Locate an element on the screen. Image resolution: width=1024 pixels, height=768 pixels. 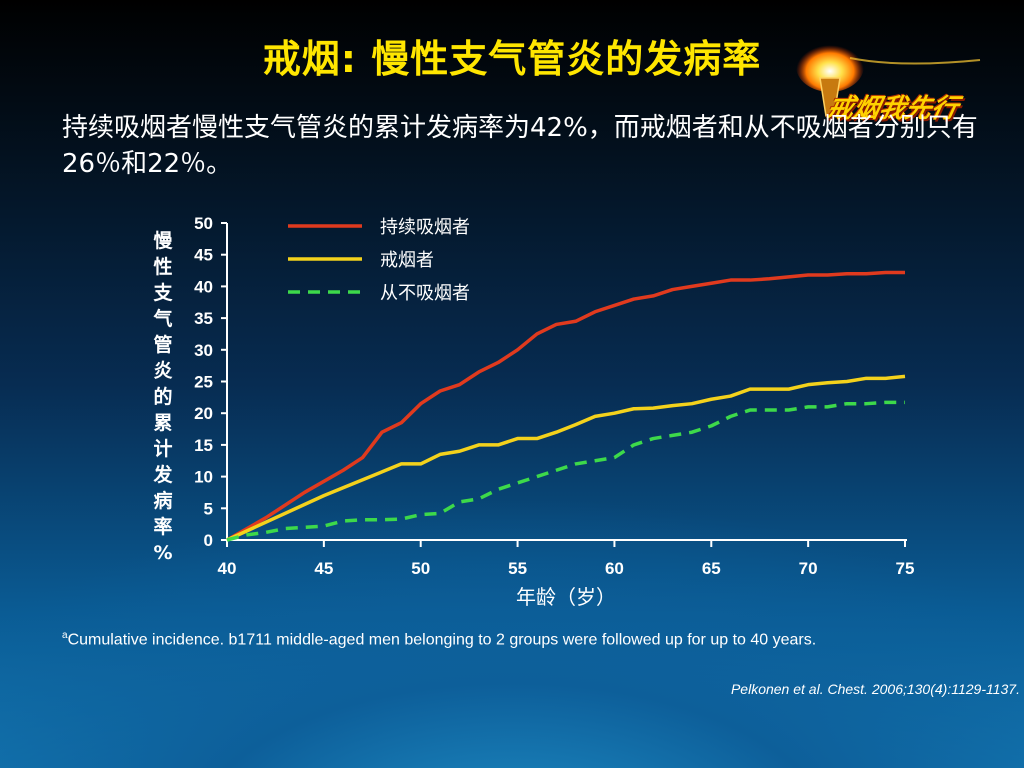
logo: 戒烟我先行 is located at coordinates (890, 83).